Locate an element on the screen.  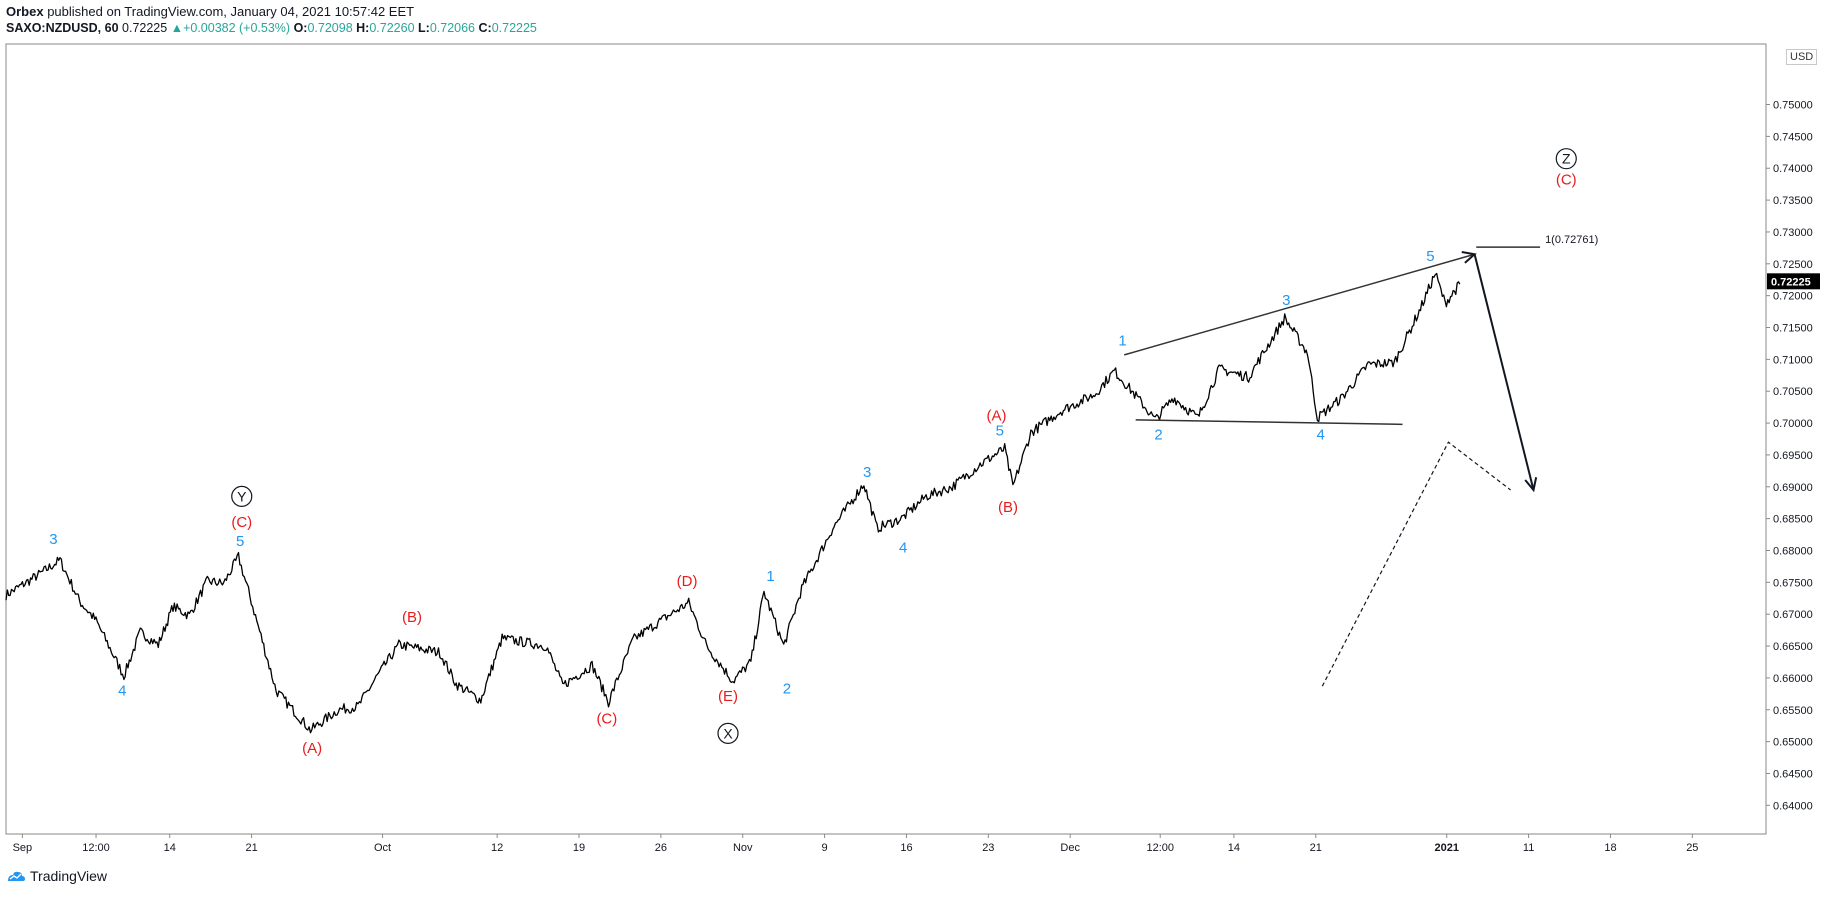
price-change: +0.00382 (+0.53%) is located at coordinates (237, 28).